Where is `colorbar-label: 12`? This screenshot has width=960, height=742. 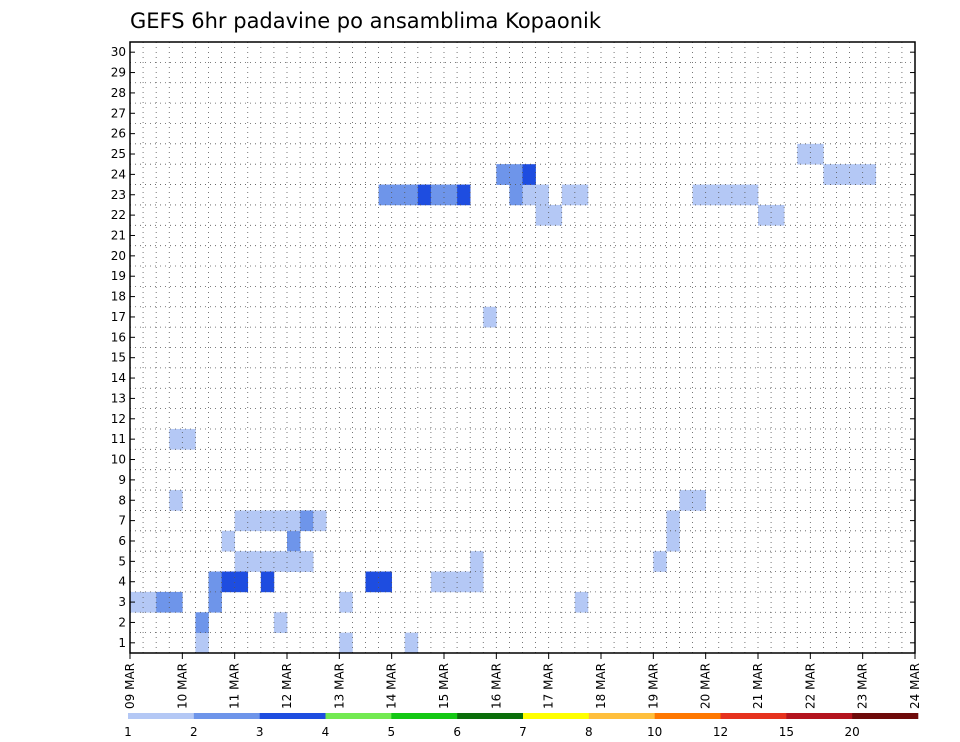
colorbar-label: 12 is located at coordinates (720, 732).